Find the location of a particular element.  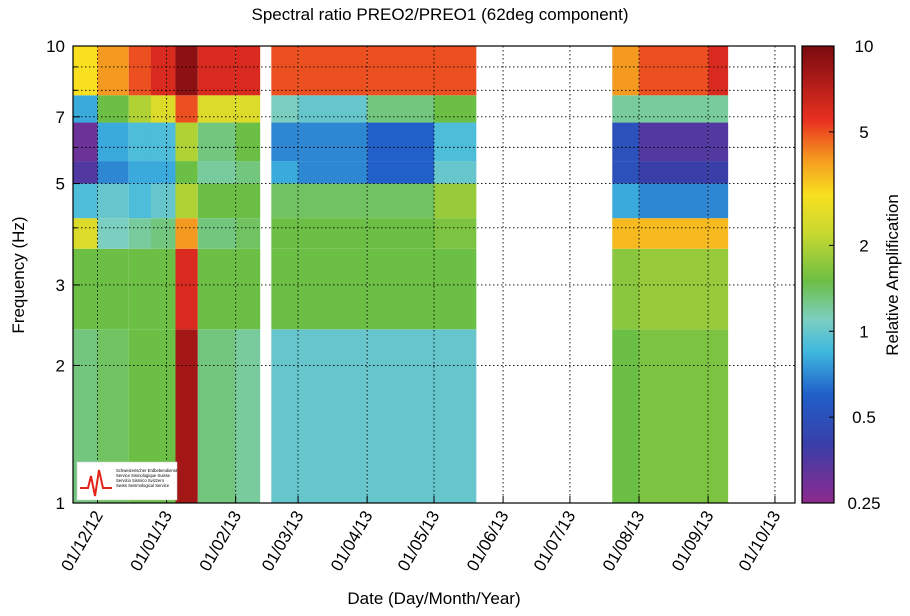

colorbar-tick-label: 5 is located at coordinates (863, 132).